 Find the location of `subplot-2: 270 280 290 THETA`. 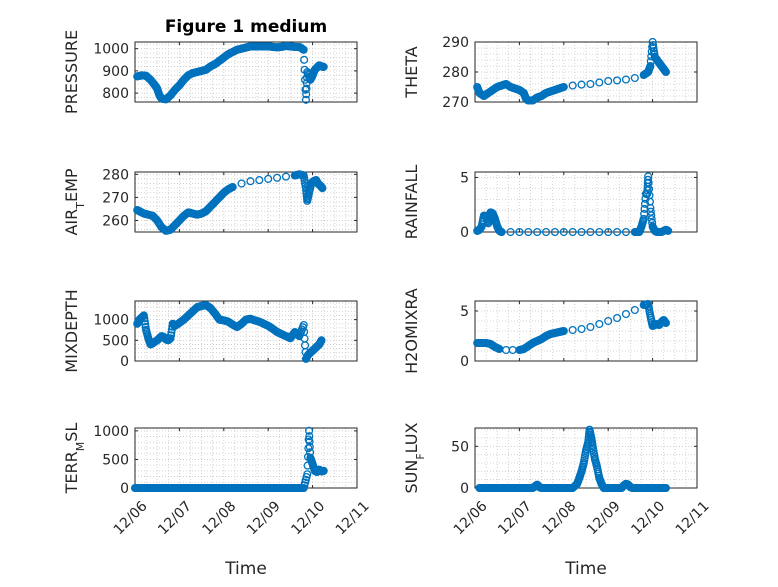

subplot-2: 270 280 290 THETA is located at coordinates (550, 73).